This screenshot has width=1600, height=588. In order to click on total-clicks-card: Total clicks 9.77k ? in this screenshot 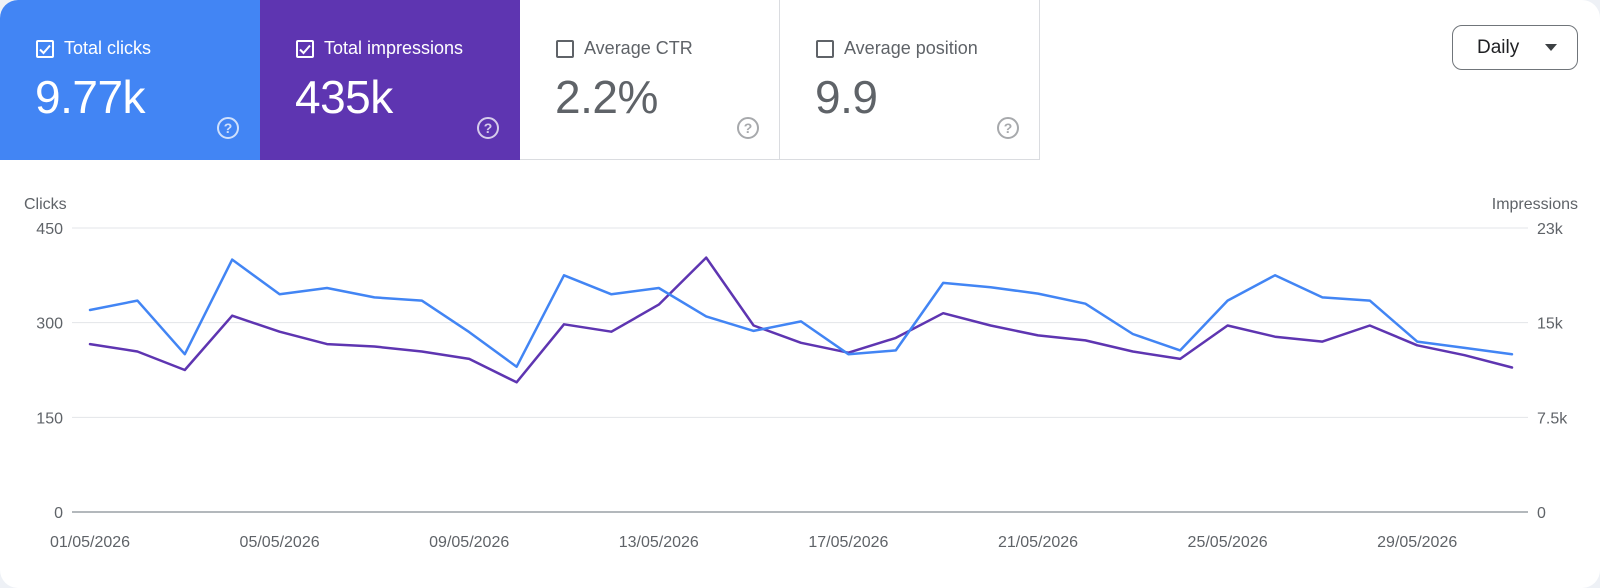, I will do `click(130, 80)`.